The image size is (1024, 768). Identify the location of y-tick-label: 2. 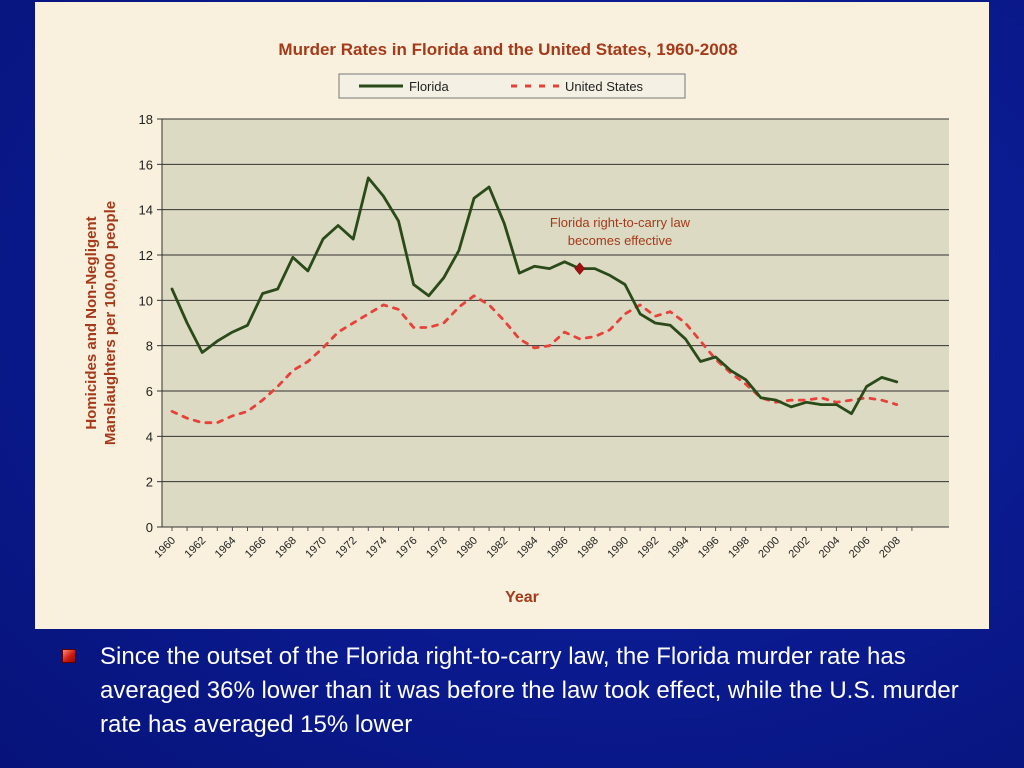
(149, 482).